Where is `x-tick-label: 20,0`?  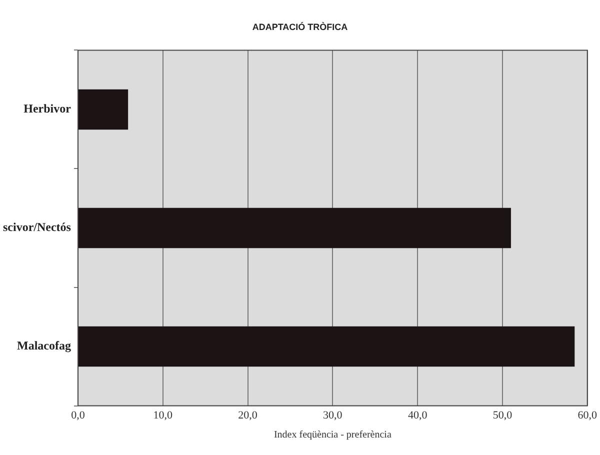
x-tick-label: 20,0 is located at coordinates (248, 415).